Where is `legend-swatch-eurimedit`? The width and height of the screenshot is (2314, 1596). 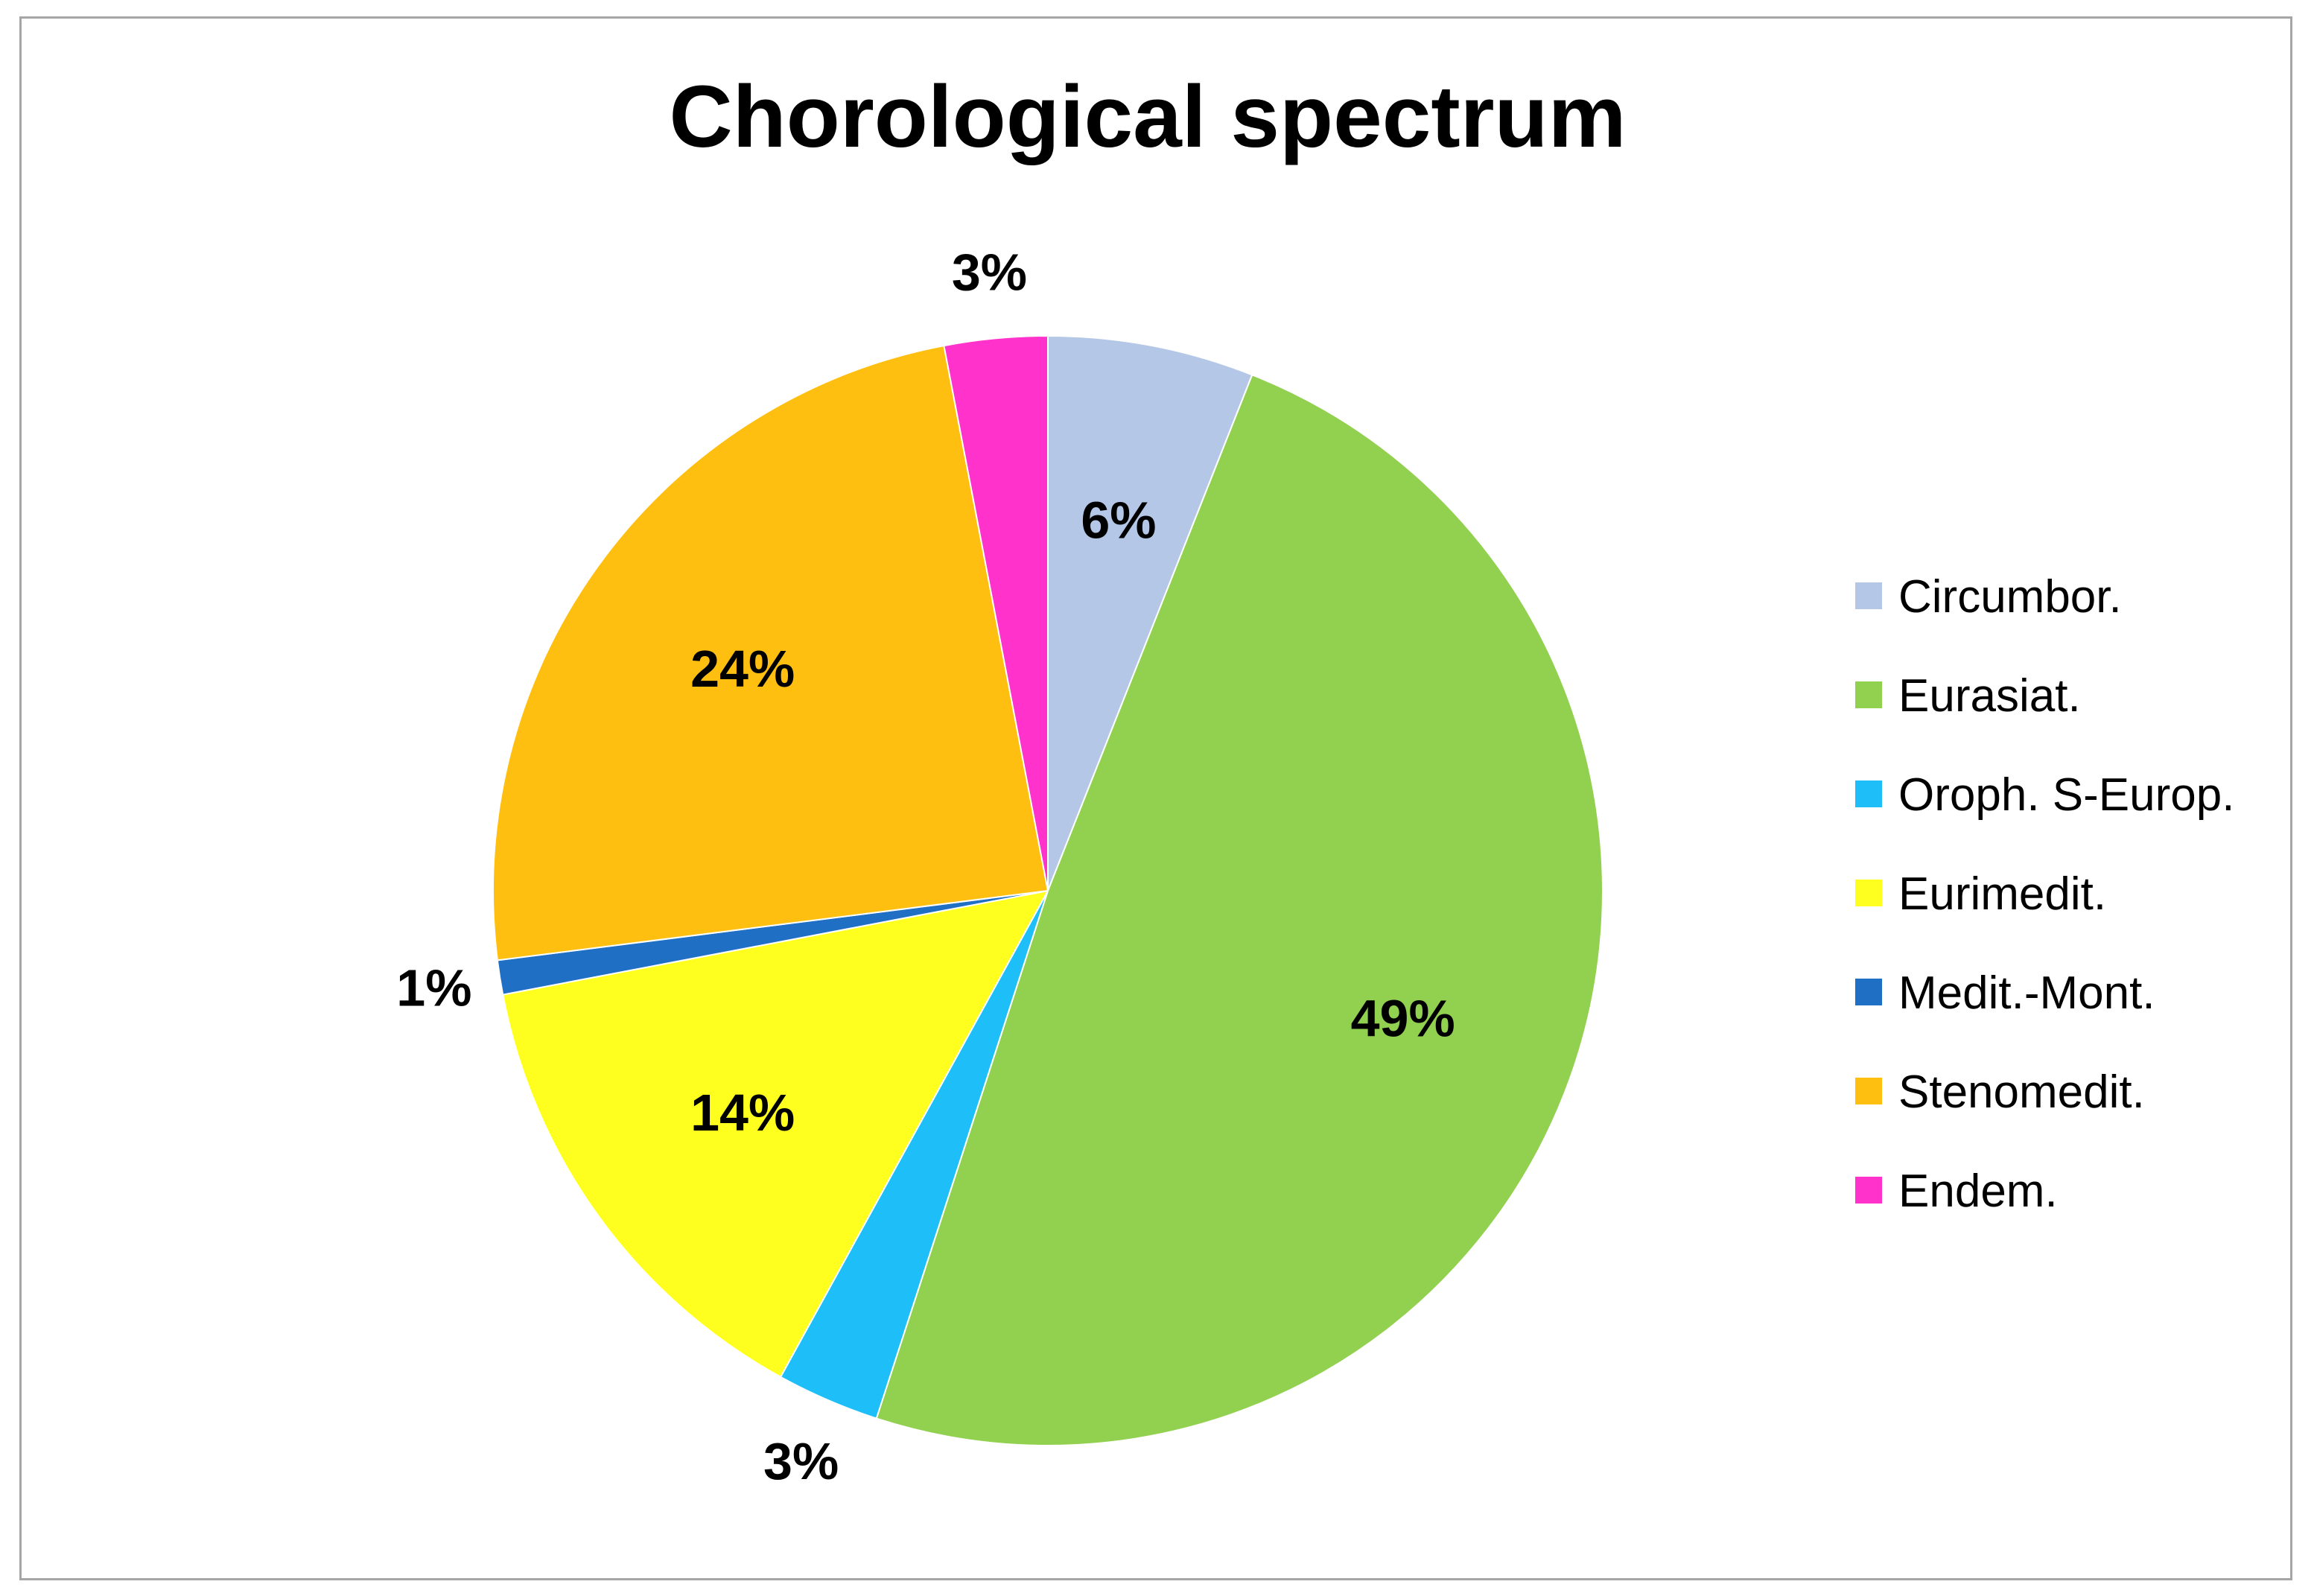
legend-swatch-eurimedit is located at coordinates (1868, 893).